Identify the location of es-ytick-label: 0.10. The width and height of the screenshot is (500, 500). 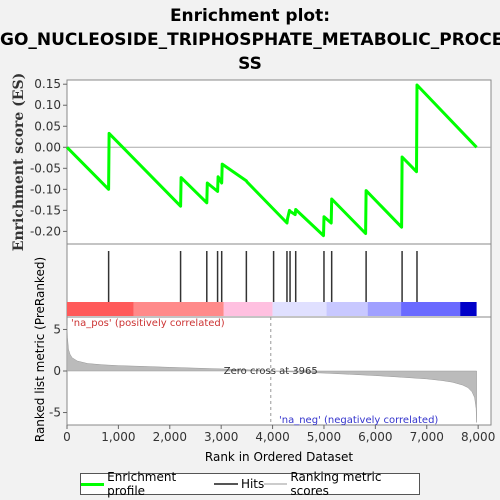
(47, 105).